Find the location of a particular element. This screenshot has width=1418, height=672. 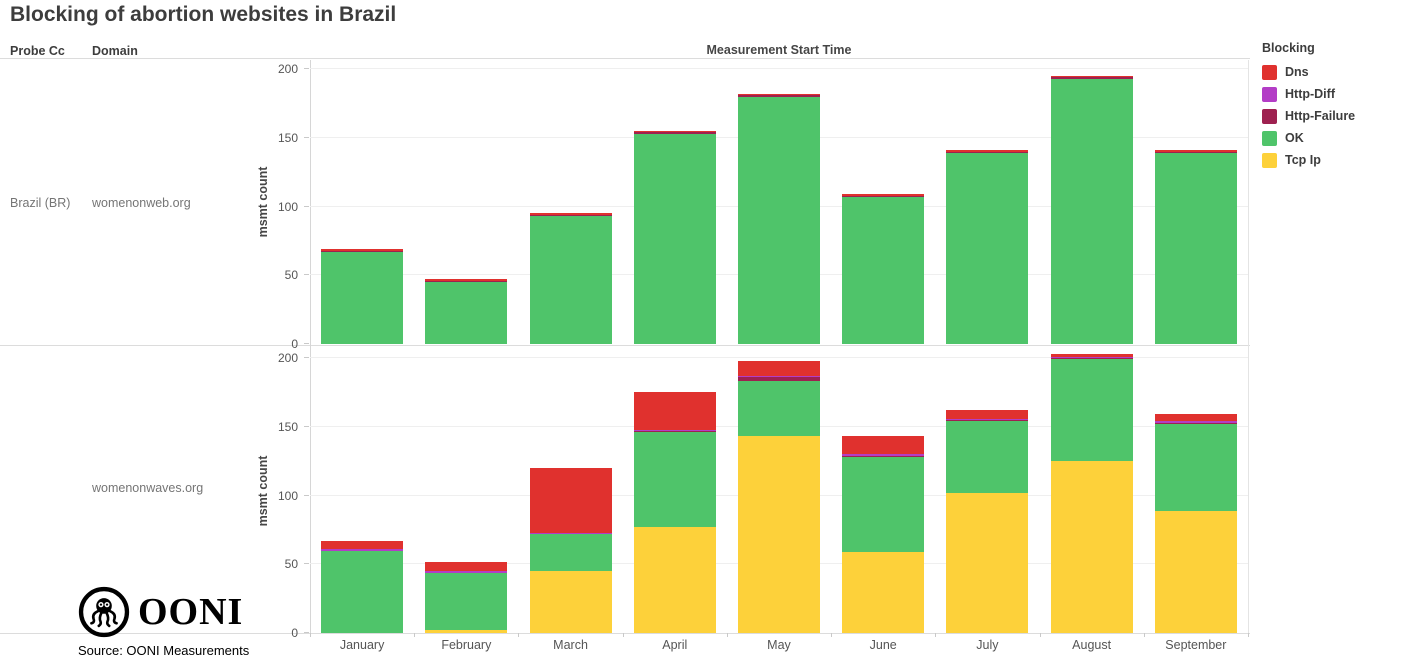

x-tick-label-august: August is located at coordinates (1092, 645).